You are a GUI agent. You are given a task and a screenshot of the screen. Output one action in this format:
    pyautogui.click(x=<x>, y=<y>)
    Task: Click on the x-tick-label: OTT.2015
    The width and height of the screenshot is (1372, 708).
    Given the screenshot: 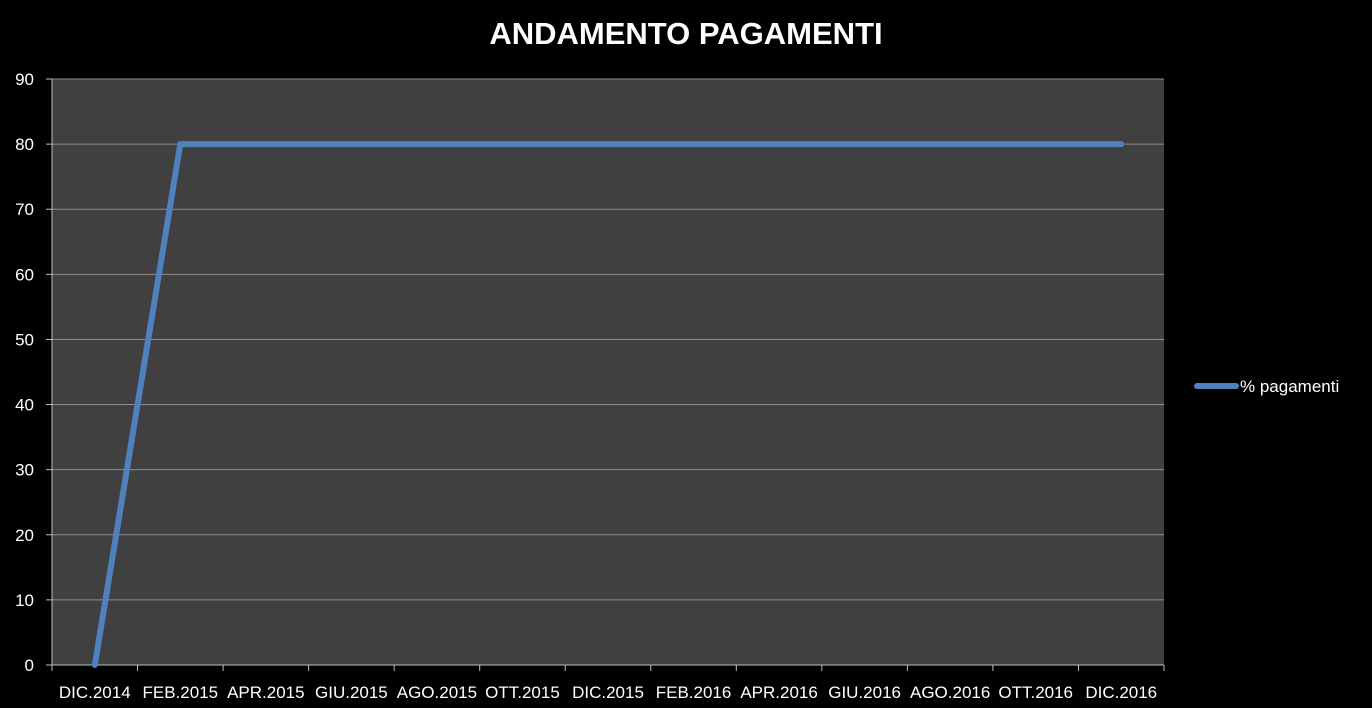 What is the action you would take?
    pyautogui.click(x=522, y=692)
    